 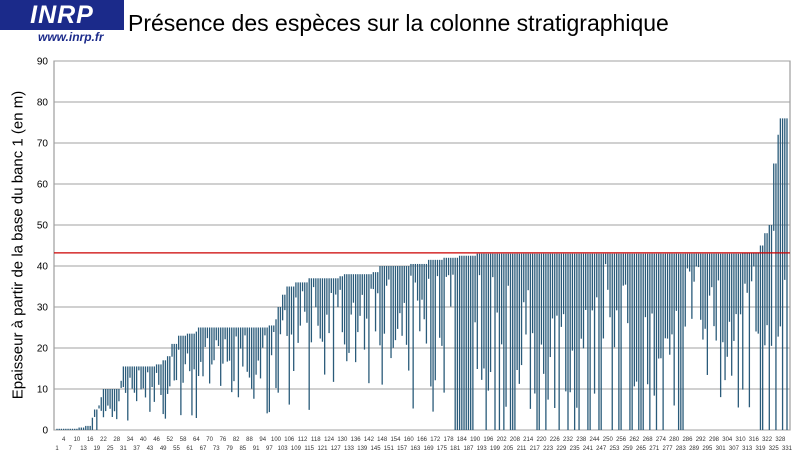 What do you see at coordinates (727, 440) in the screenshot?
I see `x-tick-label: 304` at bounding box center [727, 440].